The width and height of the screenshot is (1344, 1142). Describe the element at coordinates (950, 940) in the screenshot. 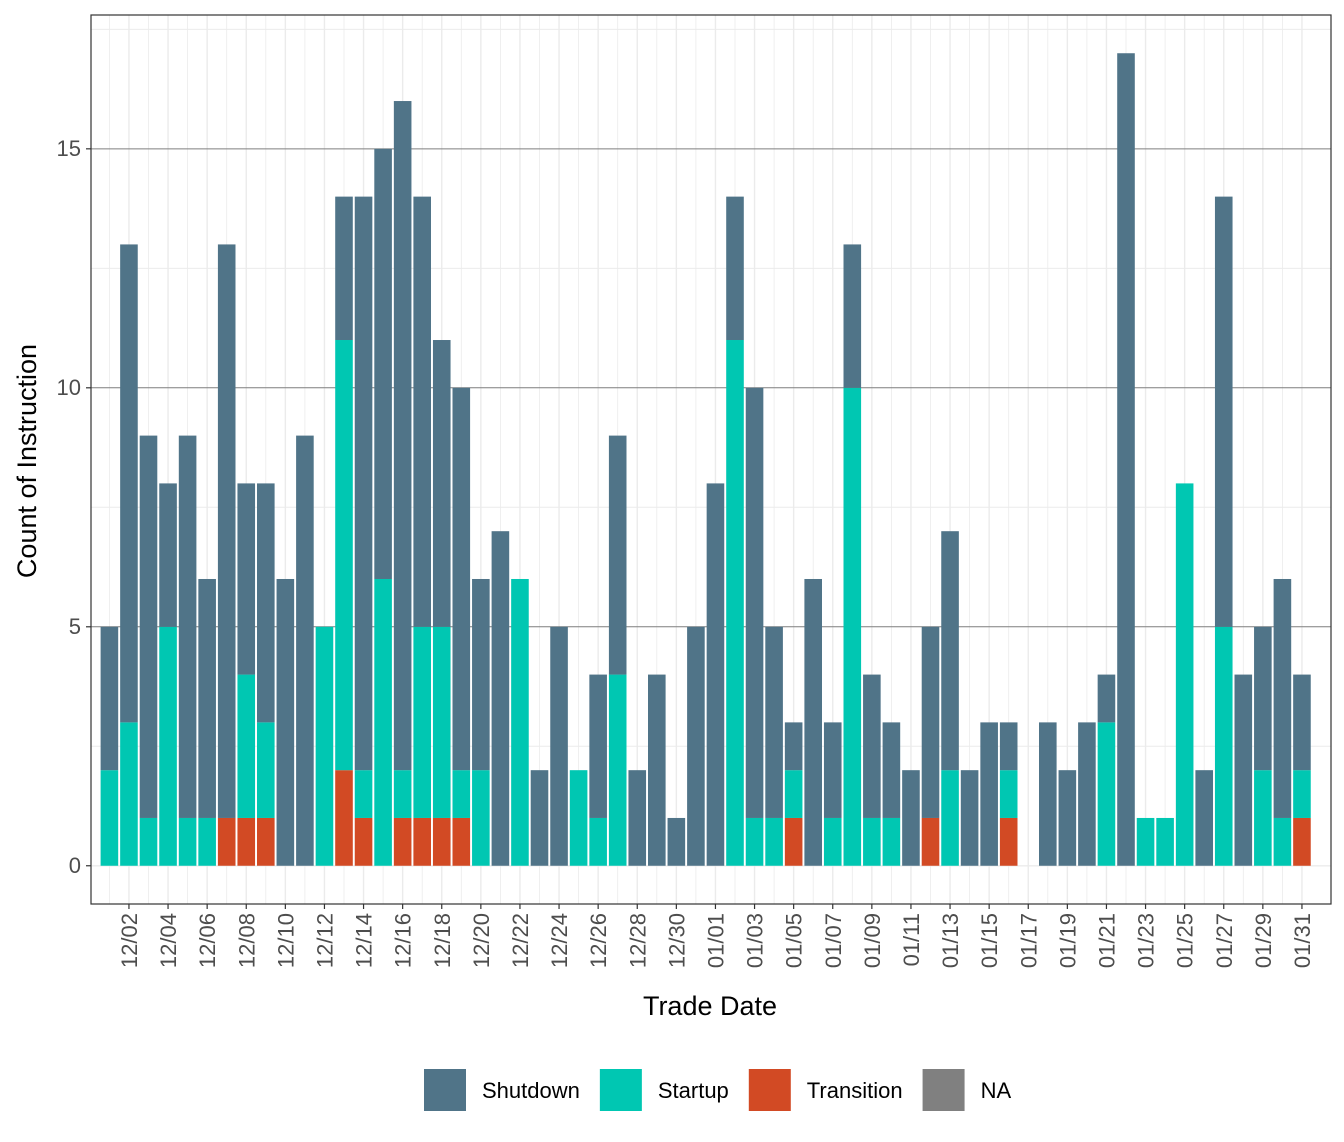

I see `x-tick-label: 01/13` at that location.